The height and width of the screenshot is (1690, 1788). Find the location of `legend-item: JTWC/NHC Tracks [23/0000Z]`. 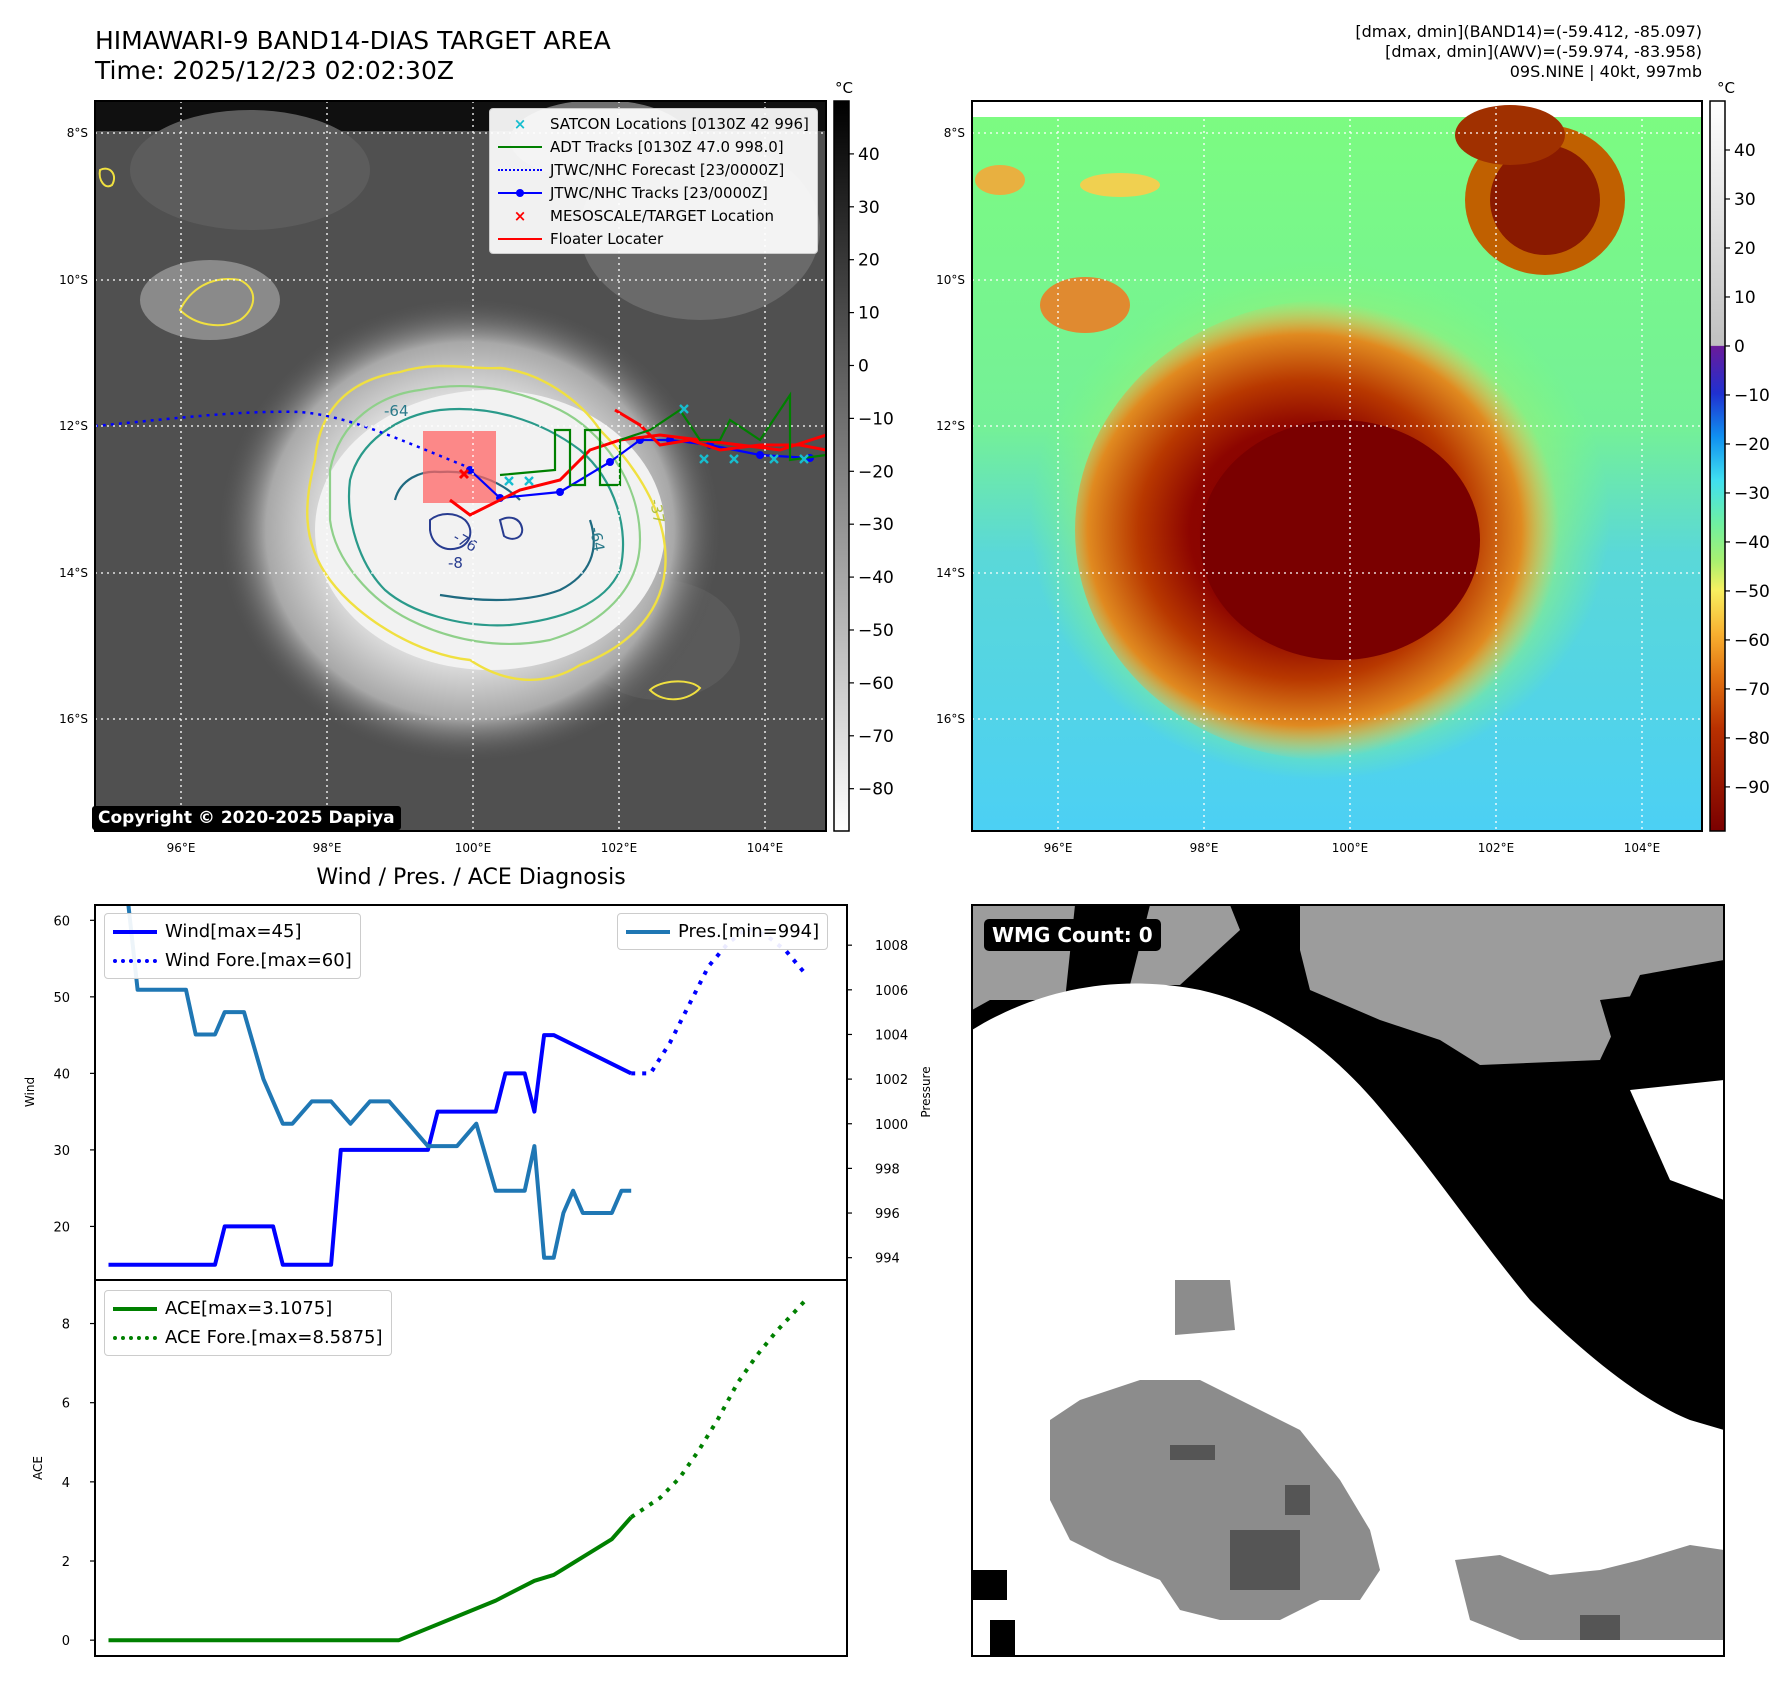

legend-item: JTWC/NHC Tracks [23/0000Z] is located at coordinates (653, 192).